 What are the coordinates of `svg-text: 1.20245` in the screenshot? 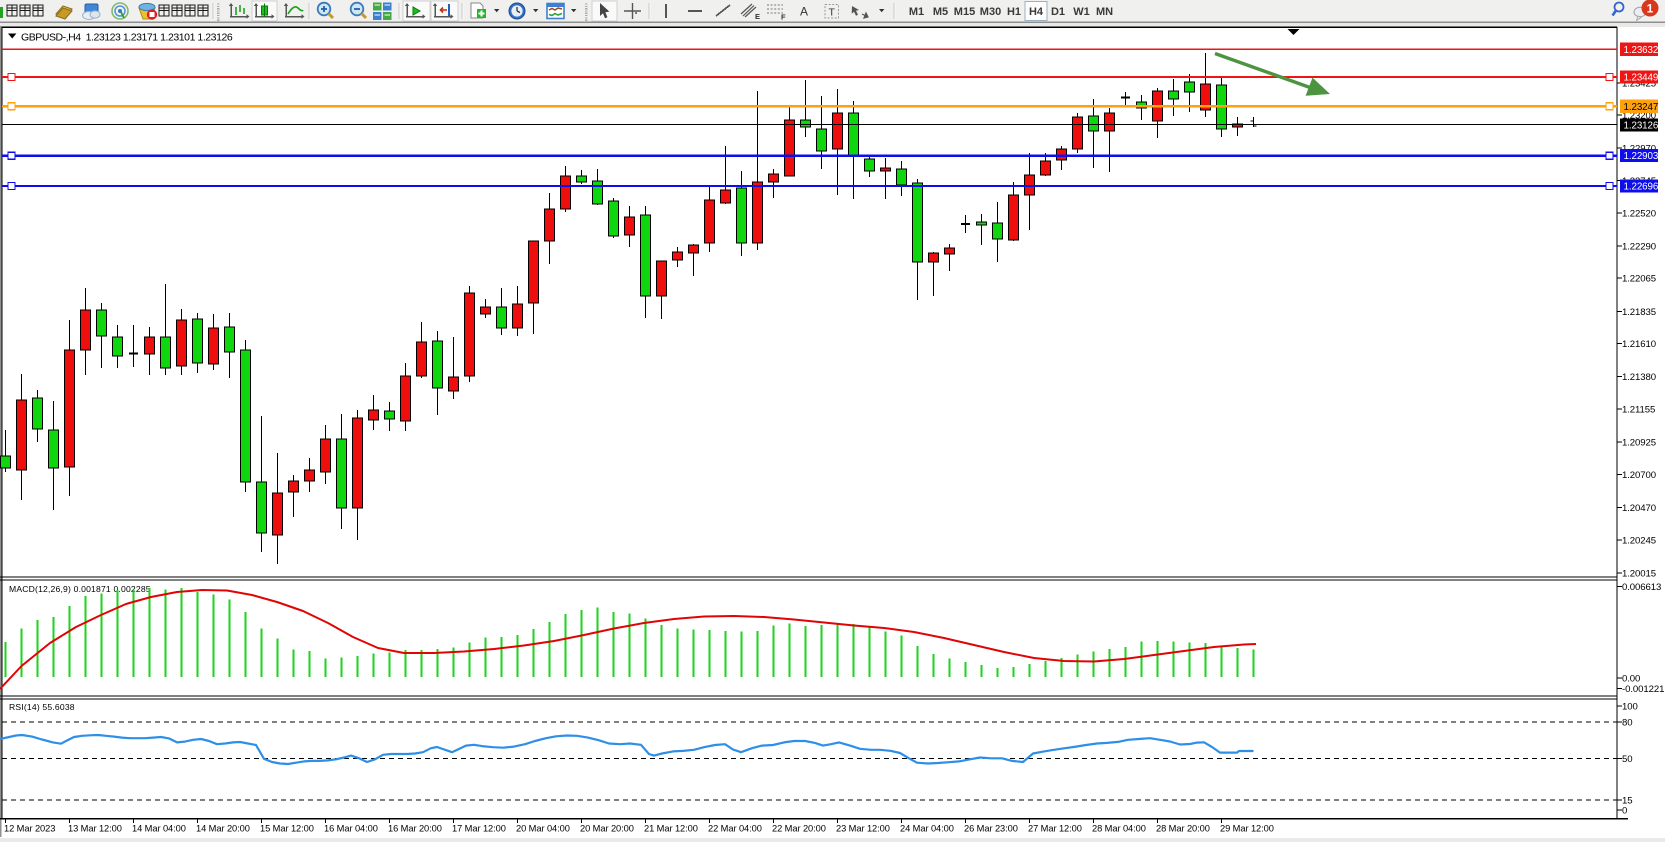 It's located at (1639, 540).